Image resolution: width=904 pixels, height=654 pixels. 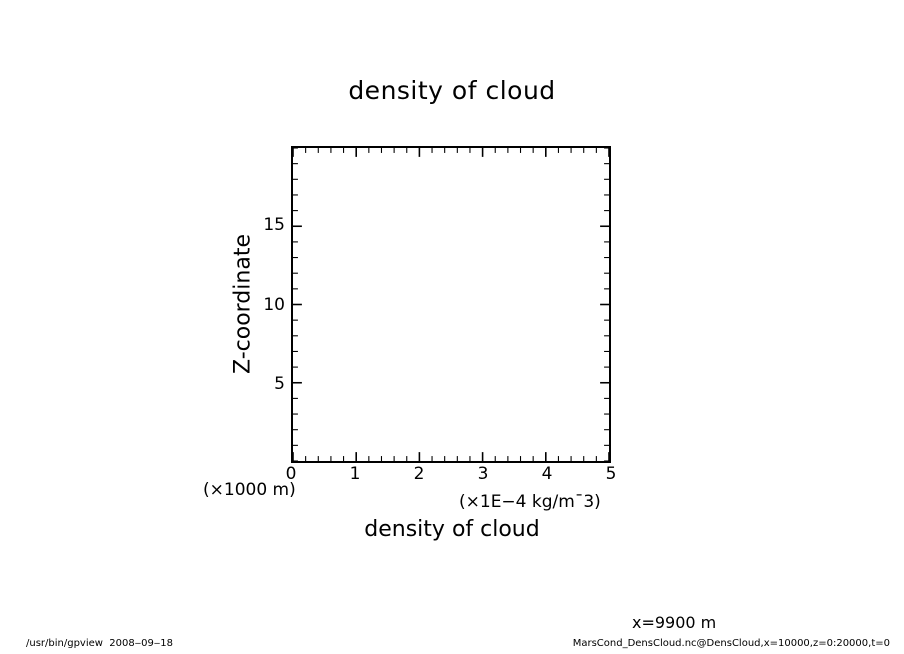 What do you see at coordinates (243, 304) in the screenshot?
I see `y-axis-title: Z-coordinate` at bounding box center [243, 304].